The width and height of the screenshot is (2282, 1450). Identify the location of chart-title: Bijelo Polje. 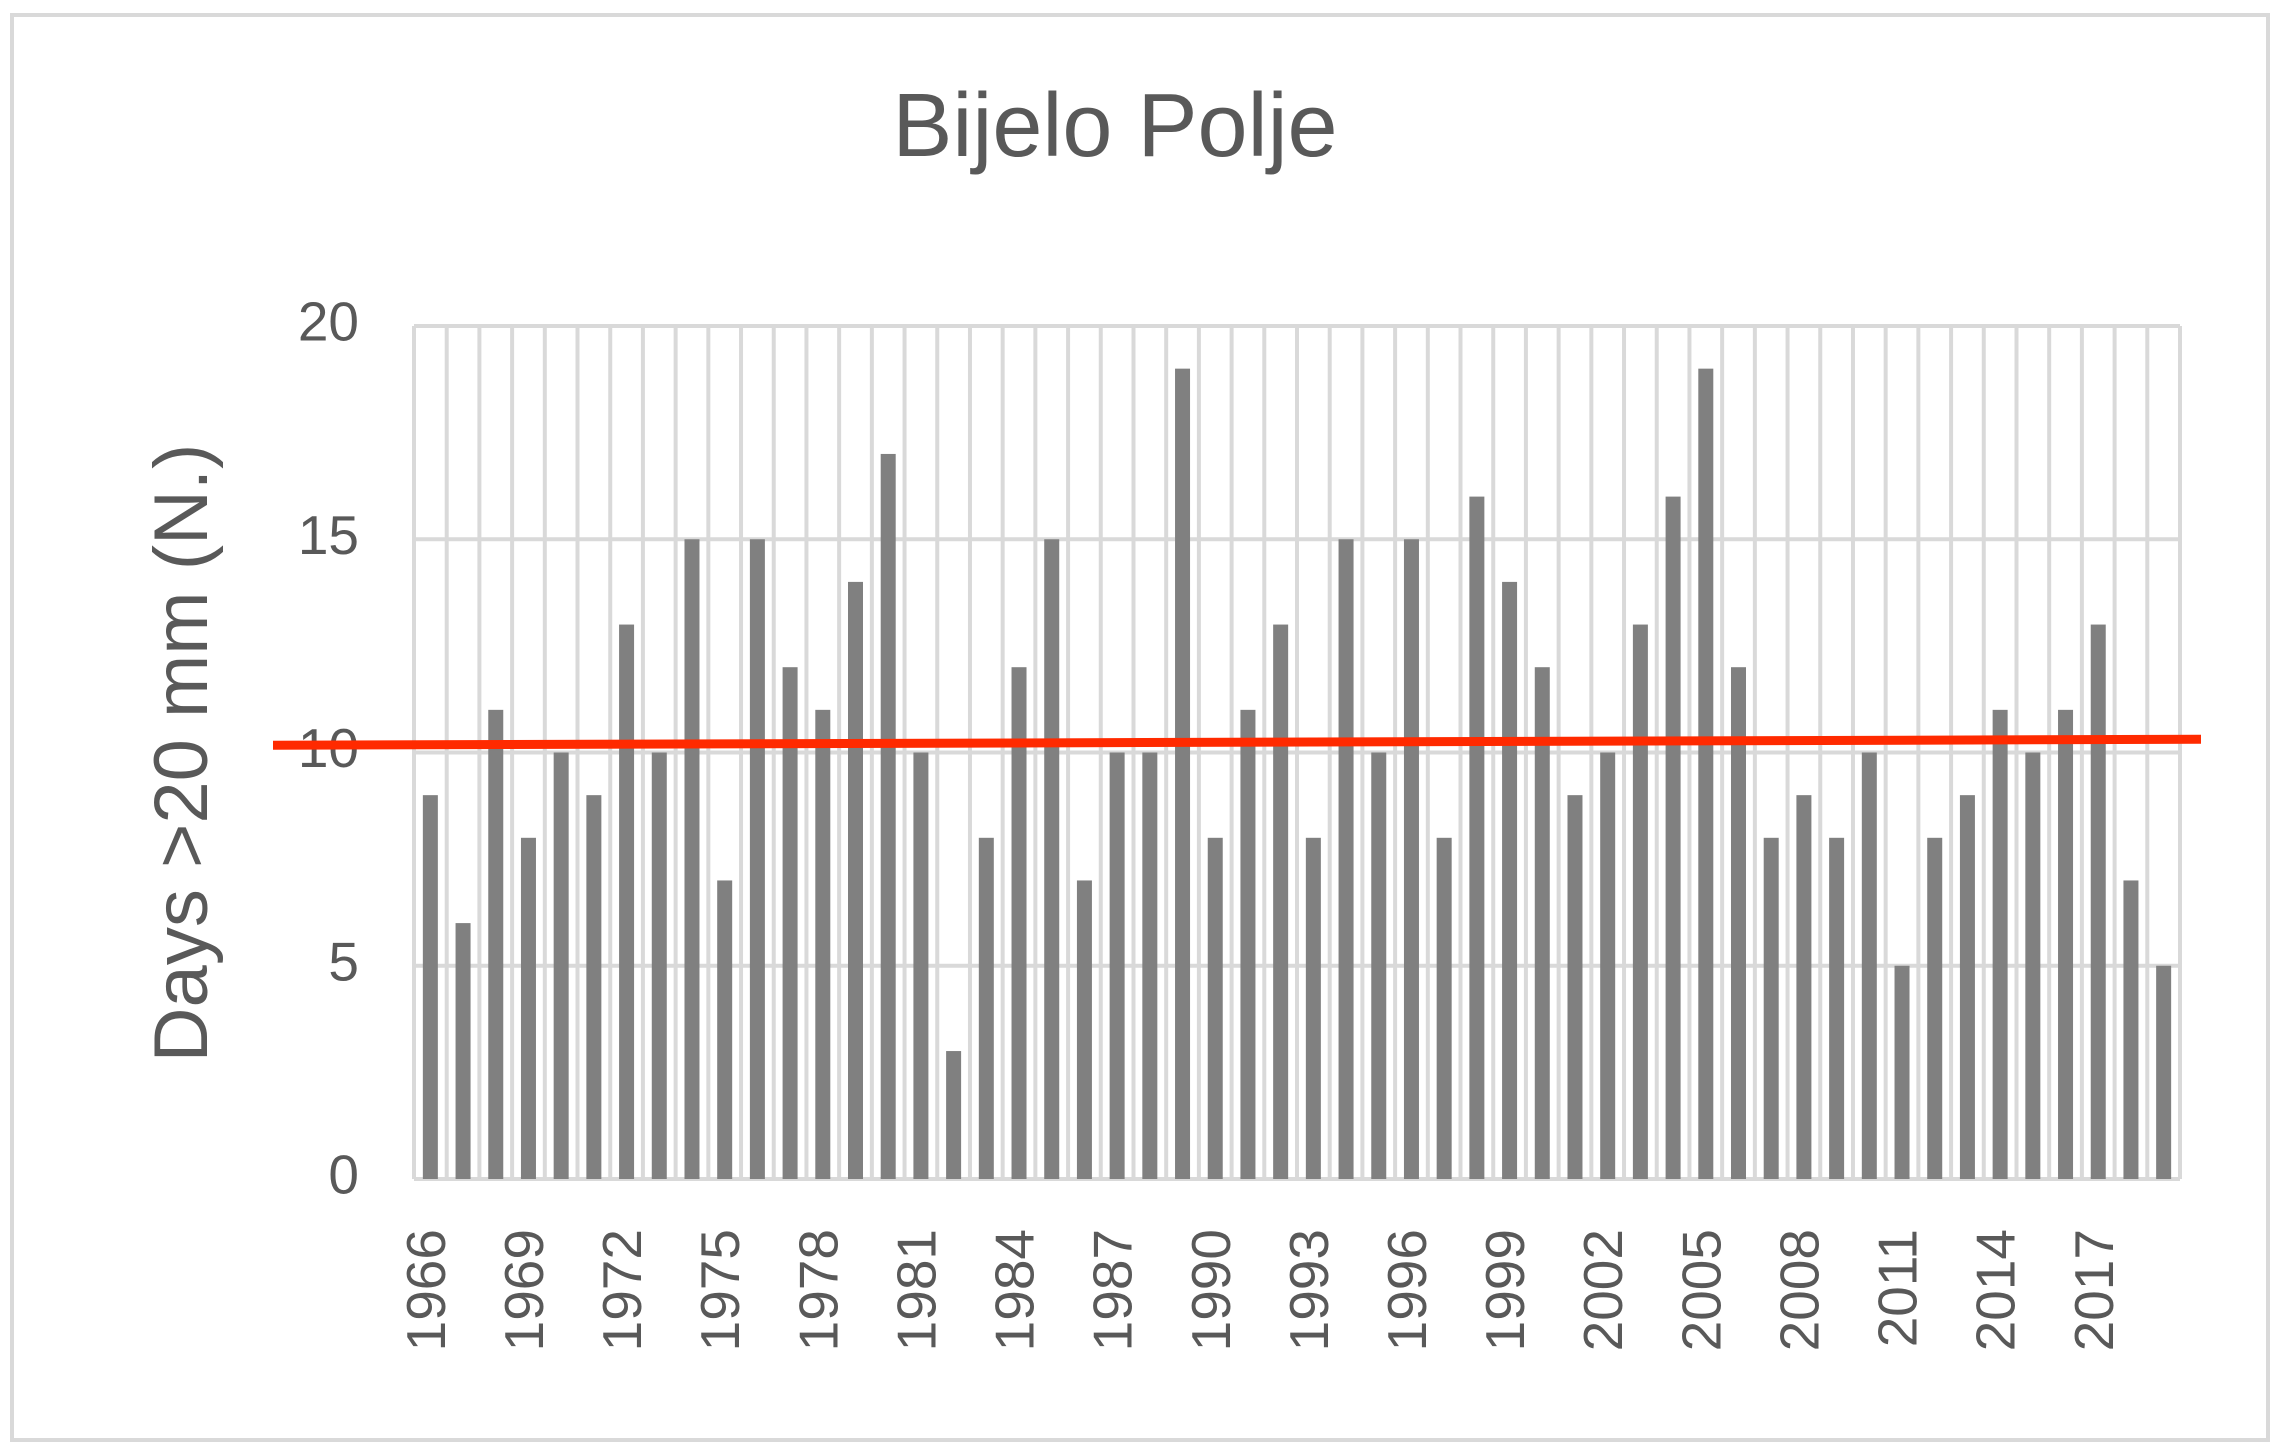
(1114, 126).